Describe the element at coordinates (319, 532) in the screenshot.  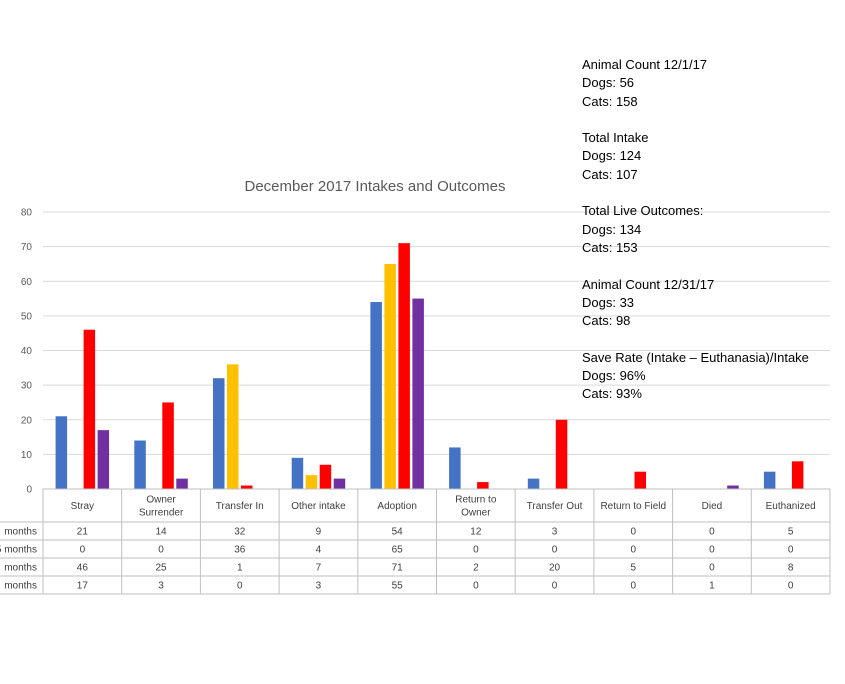
I see `data-label: 9` at that location.